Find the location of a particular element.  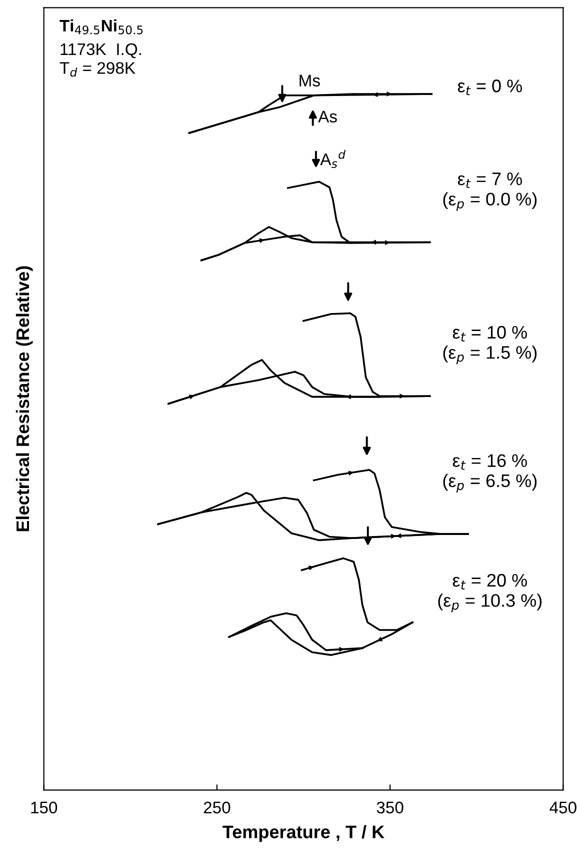

y-axis-title: Electrical Resistance (Relative) is located at coordinates (24, 399).